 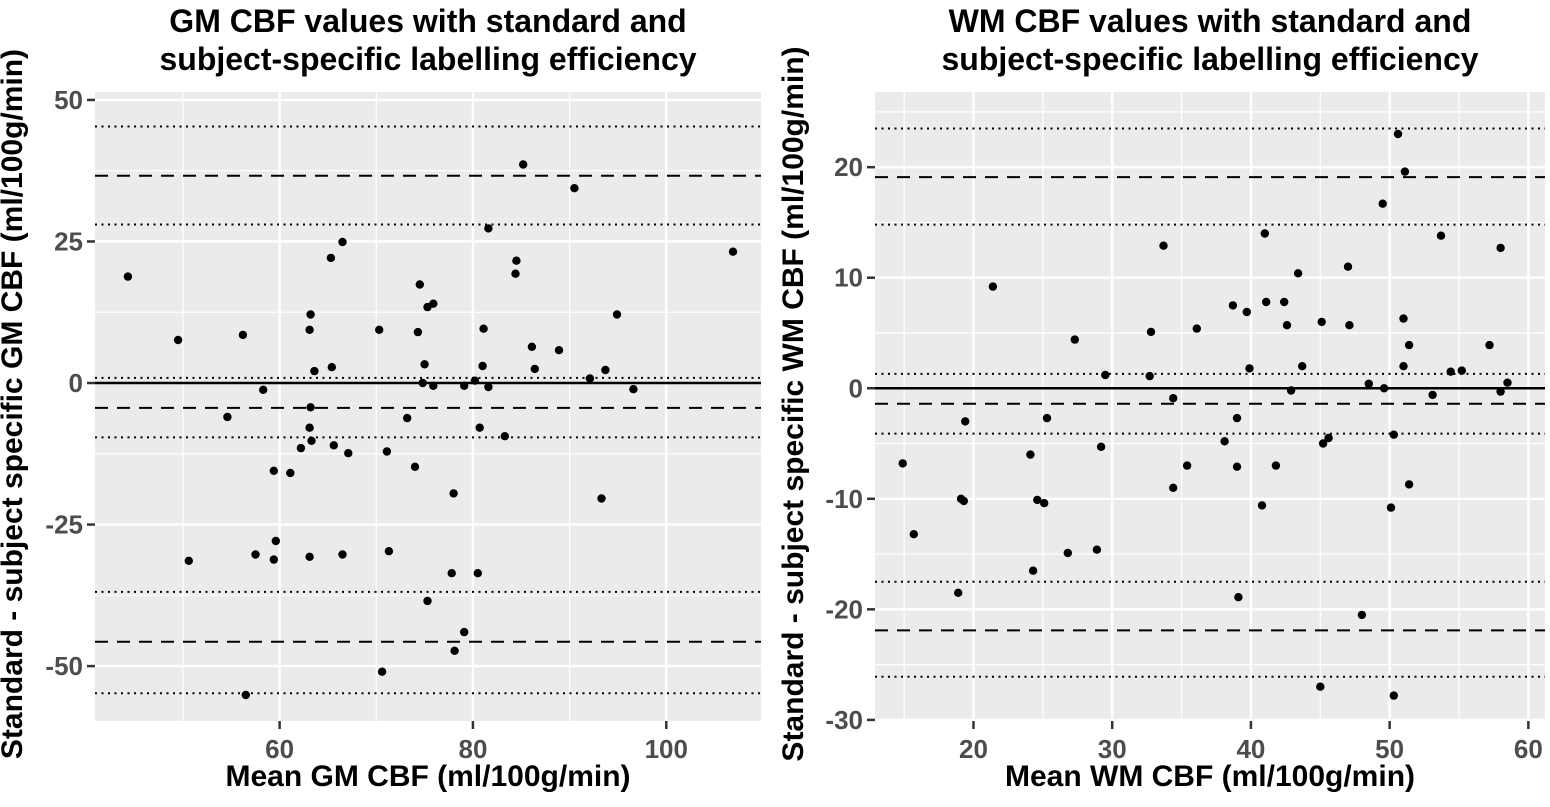 I want to click on y-tick-label: 50, so click(x=68, y=100).